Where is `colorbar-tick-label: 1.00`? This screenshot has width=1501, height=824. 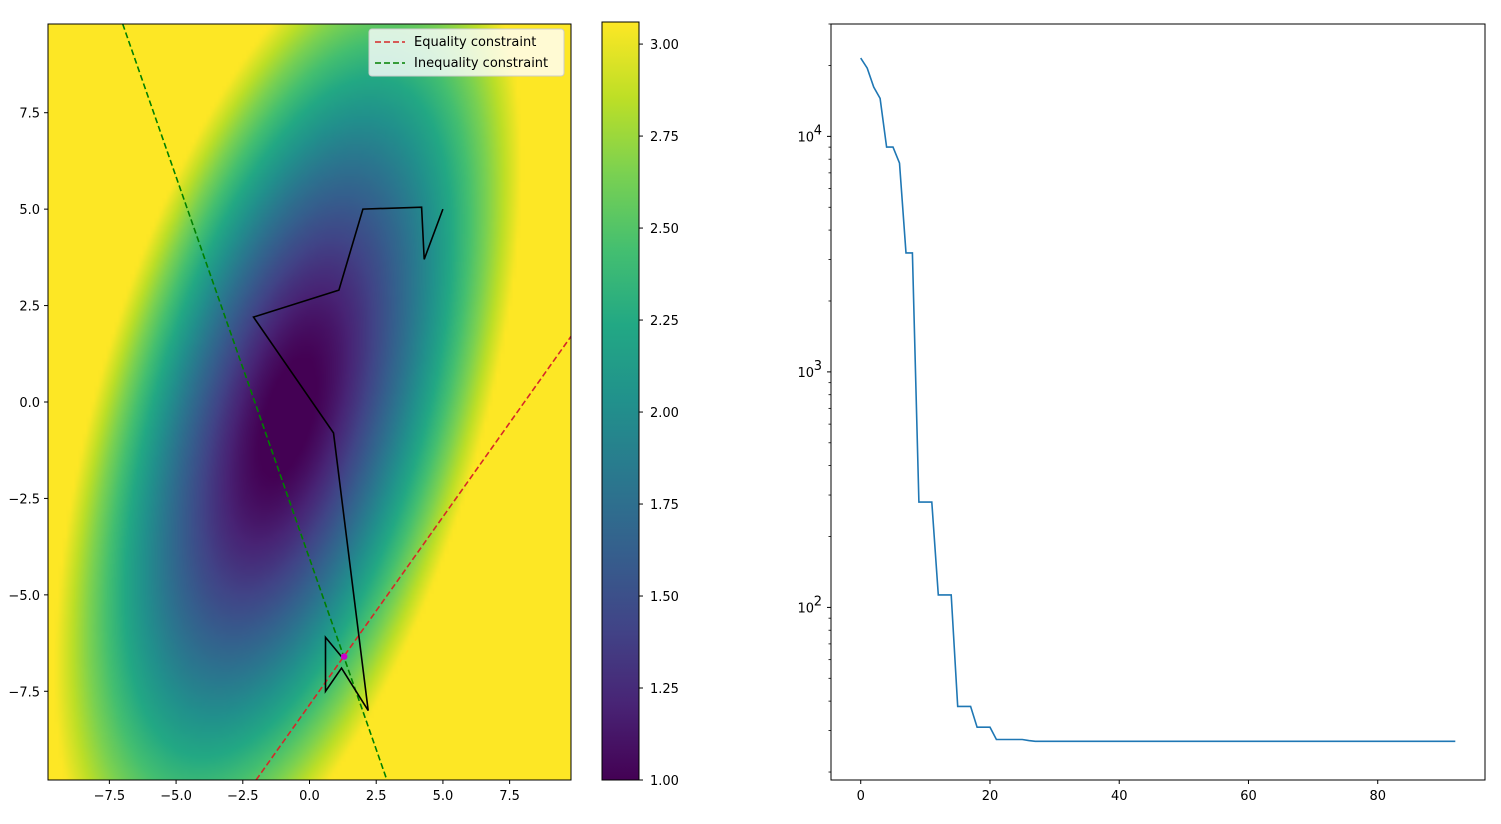 colorbar-tick-label: 1.00 is located at coordinates (664, 781).